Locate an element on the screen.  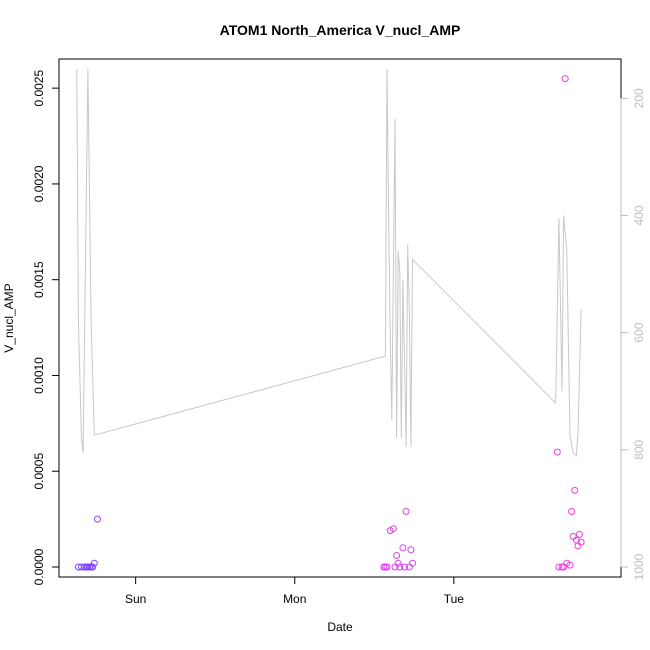
y-tick-label: 0.0025 is located at coordinates (39, 88).